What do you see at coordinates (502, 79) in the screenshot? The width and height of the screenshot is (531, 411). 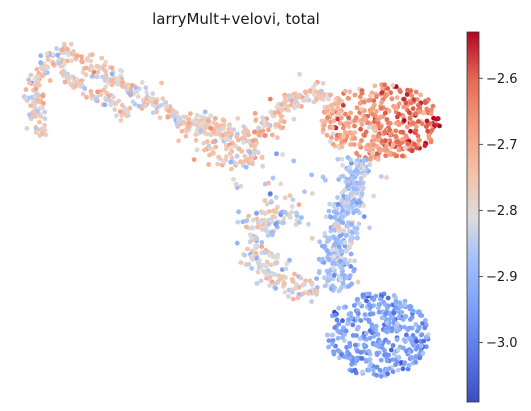 I see `colorbar-tick-label: −2.6` at bounding box center [502, 79].